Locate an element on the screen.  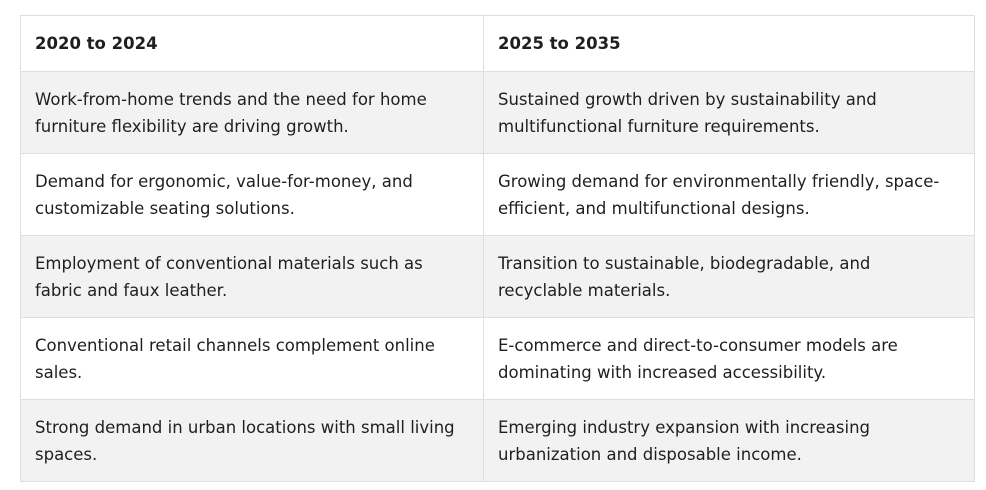
column-header-2020-2024: 2020 to 2024 is located at coordinates (252, 43).